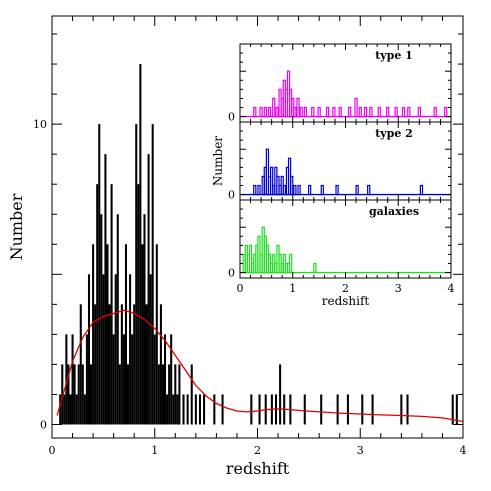 Image resolution: width=491 pixels, height=491 pixels. Describe the element at coordinates (292, 288) in the screenshot. I see `x-tick-label: 1` at that location.